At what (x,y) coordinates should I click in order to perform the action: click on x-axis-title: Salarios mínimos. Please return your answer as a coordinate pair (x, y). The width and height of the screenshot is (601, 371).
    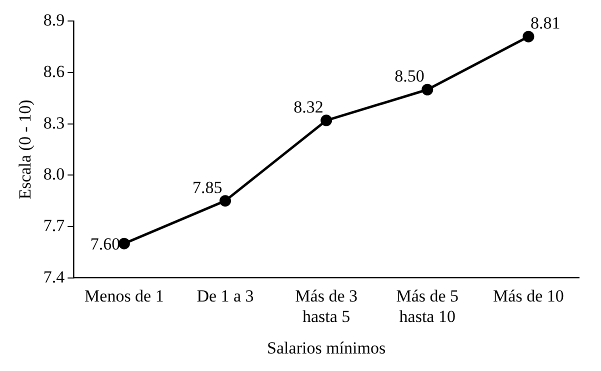
    Looking at the image, I should click on (326, 348).